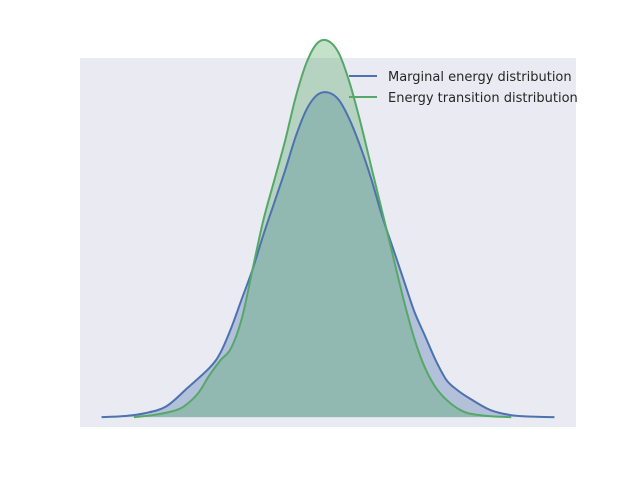 This screenshot has width=640, height=480. I want to click on legend-label-marginal: Marginal energy distribution, so click(480, 77).